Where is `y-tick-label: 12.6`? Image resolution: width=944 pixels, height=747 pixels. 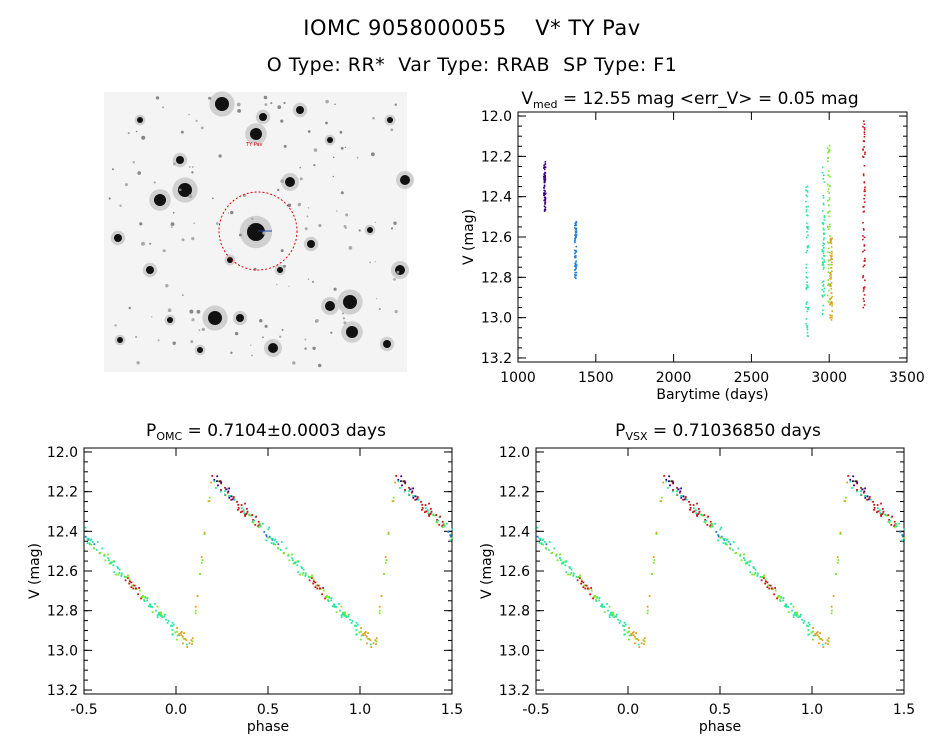
y-tick-label: 12.6 is located at coordinates (514, 572).